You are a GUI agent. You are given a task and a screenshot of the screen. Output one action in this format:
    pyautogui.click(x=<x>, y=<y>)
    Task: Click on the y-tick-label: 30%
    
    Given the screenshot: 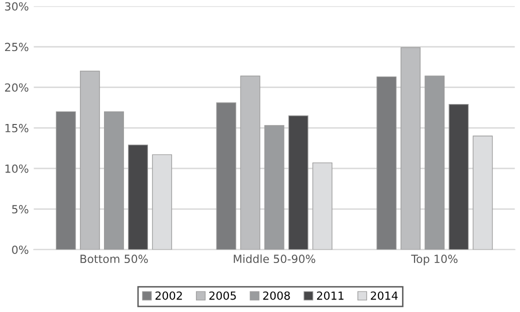 What is the action you would take?
    pyautogui.click(x=16, y=6)
    